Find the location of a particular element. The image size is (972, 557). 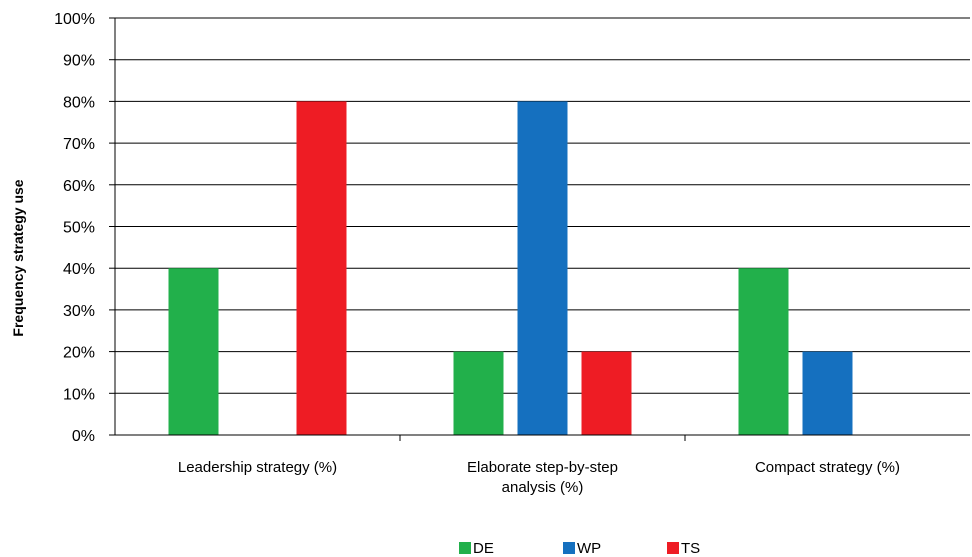

y-tick-label: 80% is located at coordinates (79, 102).